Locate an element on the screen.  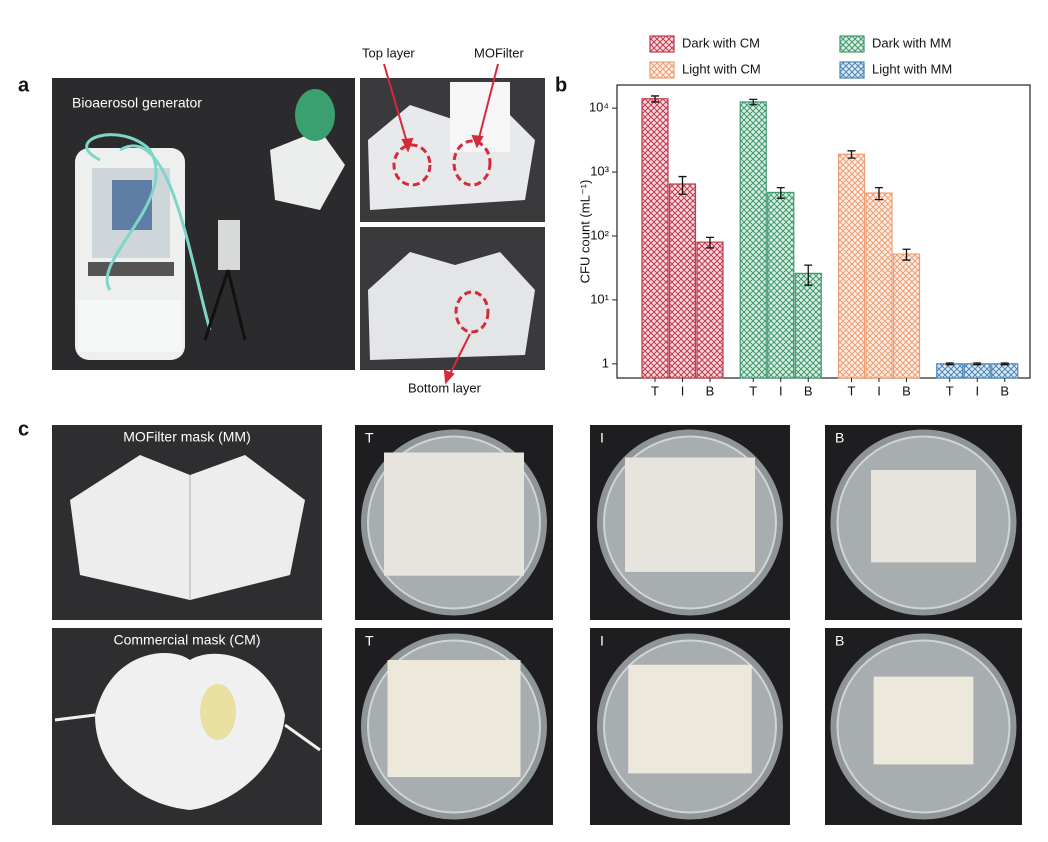
photo-mm-mask is located at coordinates (187, 522).